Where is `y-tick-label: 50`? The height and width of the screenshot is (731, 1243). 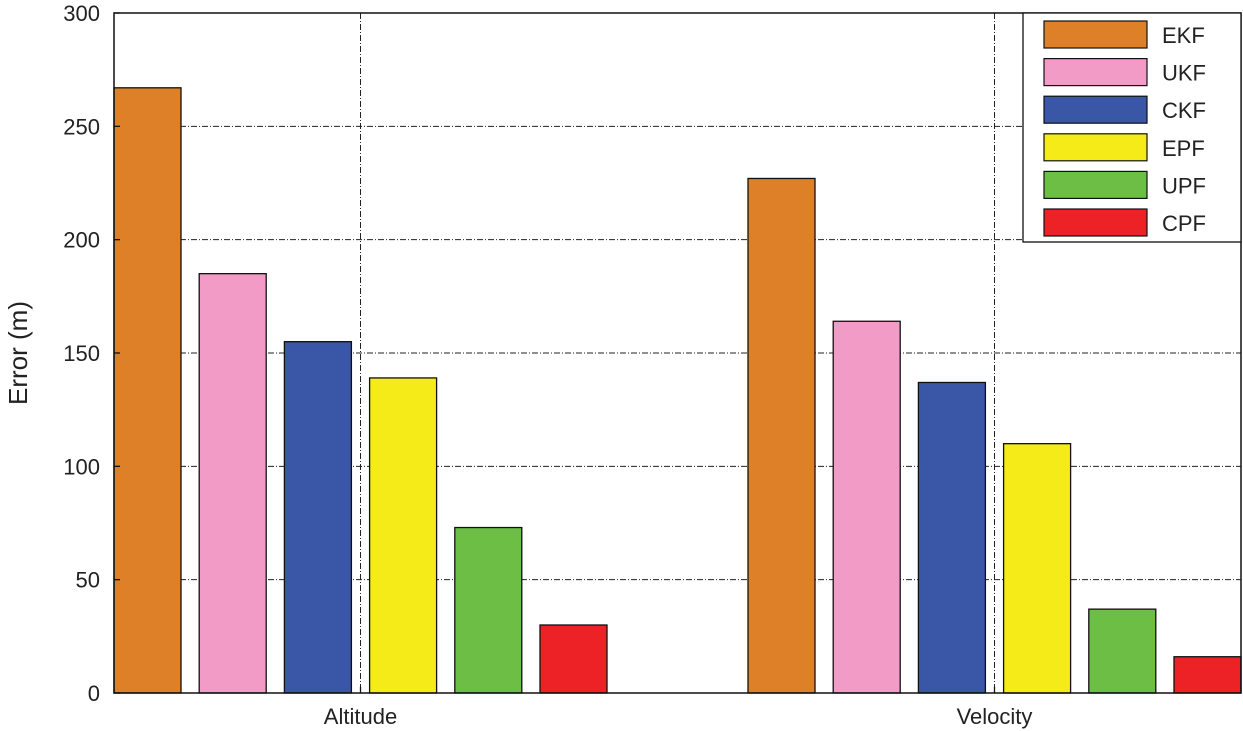 y-tick-label: 50 is located at coordinates (88, 580).